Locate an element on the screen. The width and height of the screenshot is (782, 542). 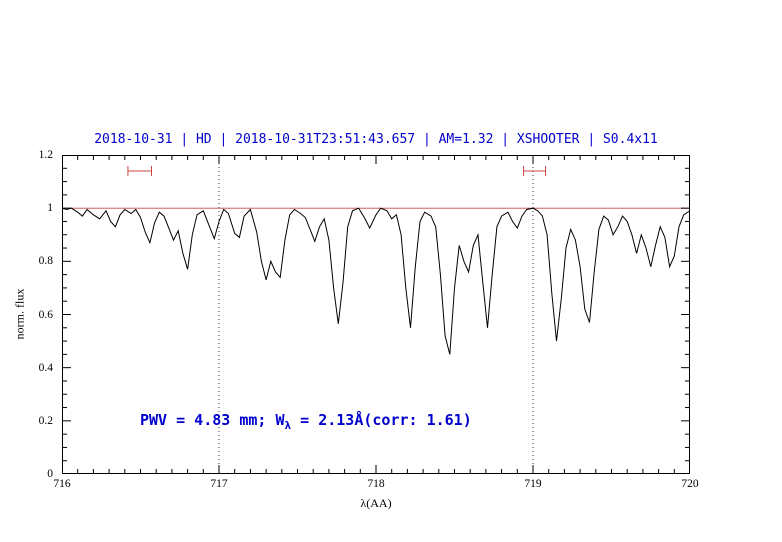
x-tick-label: 719 is located at coordinates (533, 484).